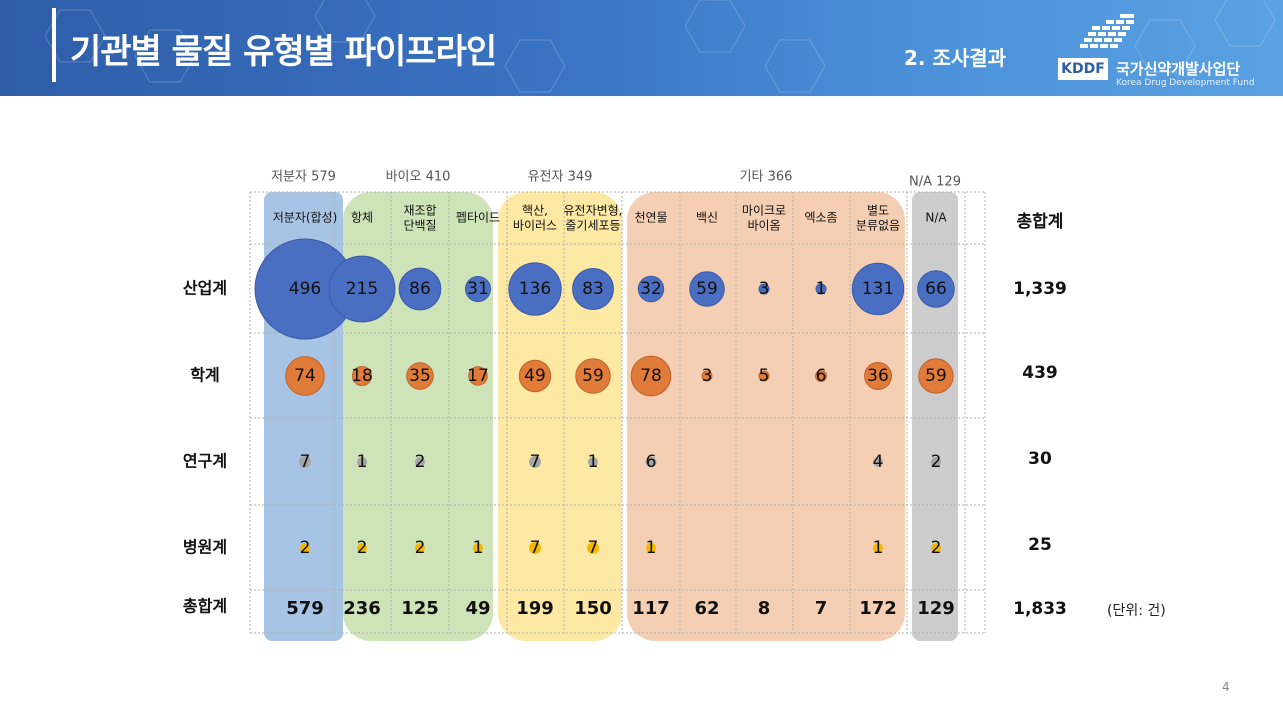 The width and height of the screenshot is (1283, 716). I want to click on column-header: 바이옴, so click(763, 226).